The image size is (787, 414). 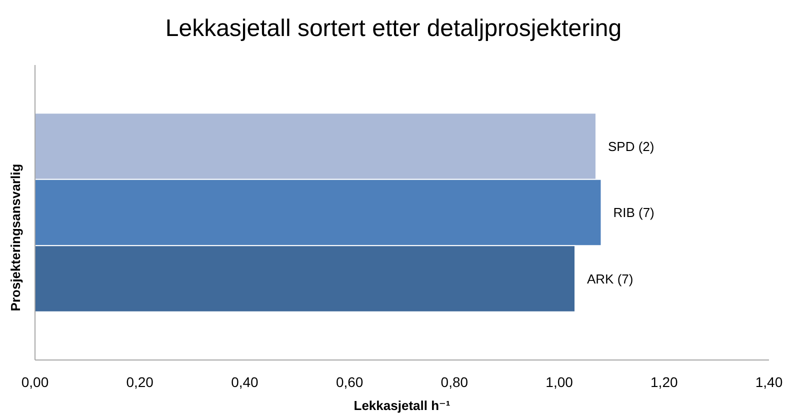 I want to click on x-tick-label: 1,20, so click(x=664, y=382).